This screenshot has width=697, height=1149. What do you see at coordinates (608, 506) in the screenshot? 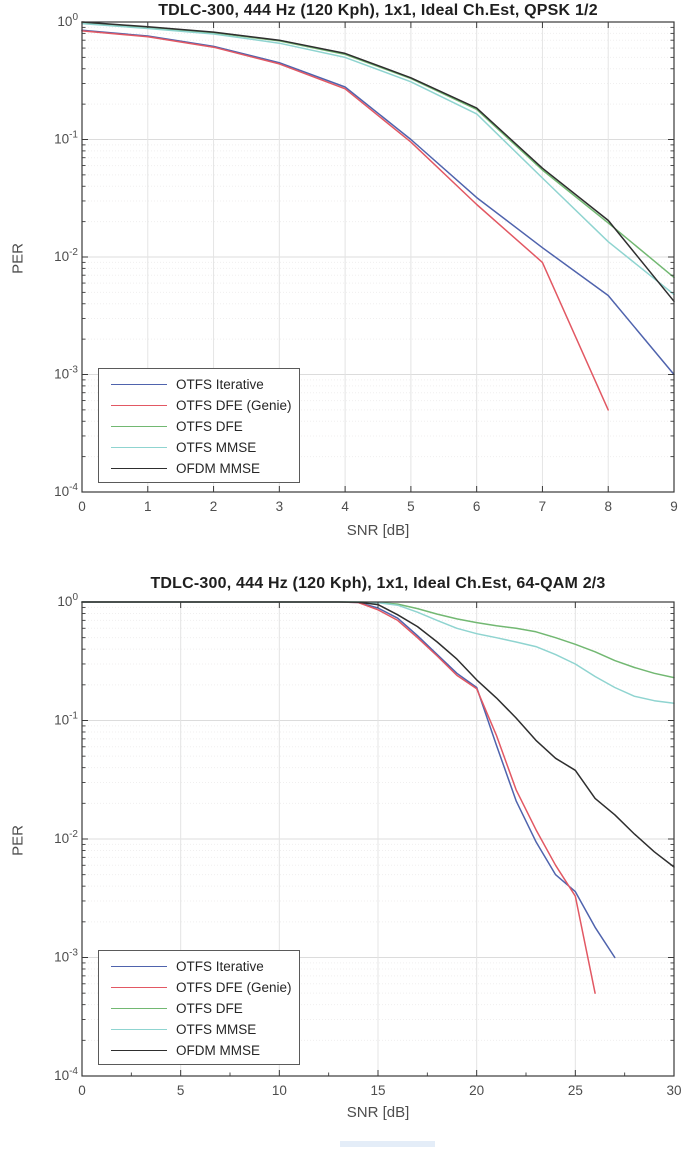
I see `x-tick-label: 8` at bounding box center [608, 506].